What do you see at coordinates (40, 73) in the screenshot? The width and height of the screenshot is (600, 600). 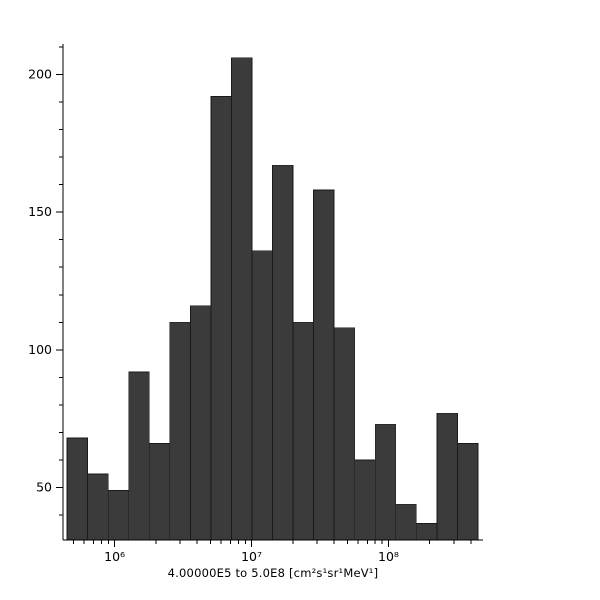 I see `y-tick-label: 200` at bounding box center [40, 73].